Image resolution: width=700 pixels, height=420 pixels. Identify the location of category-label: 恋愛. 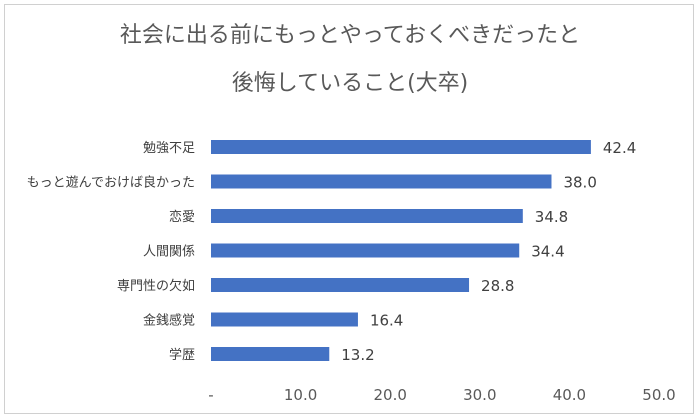
(182, 217).